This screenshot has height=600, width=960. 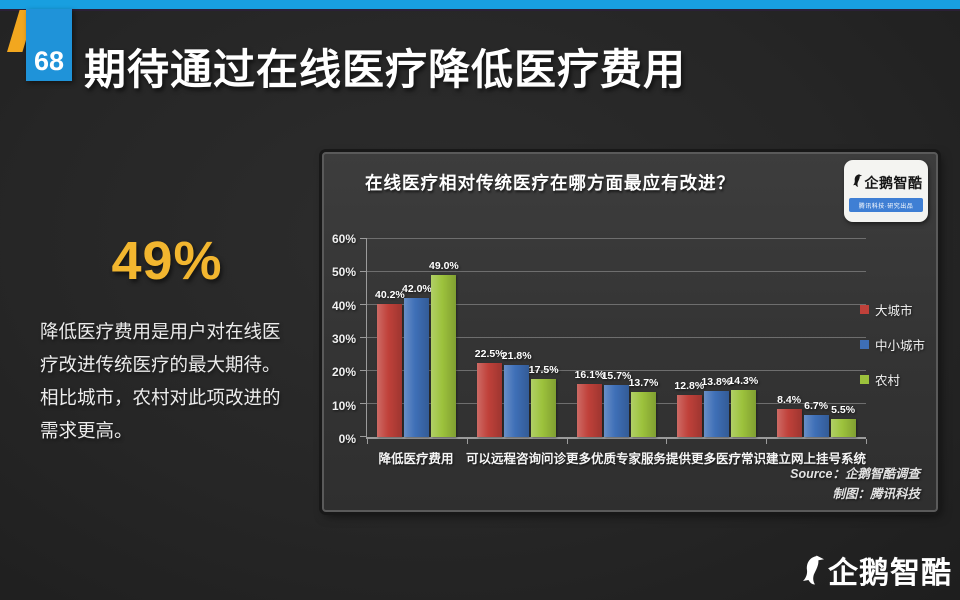 I want to click on badge-tagline: 腾讯科技·研究出品, so click(x=886, y=205).